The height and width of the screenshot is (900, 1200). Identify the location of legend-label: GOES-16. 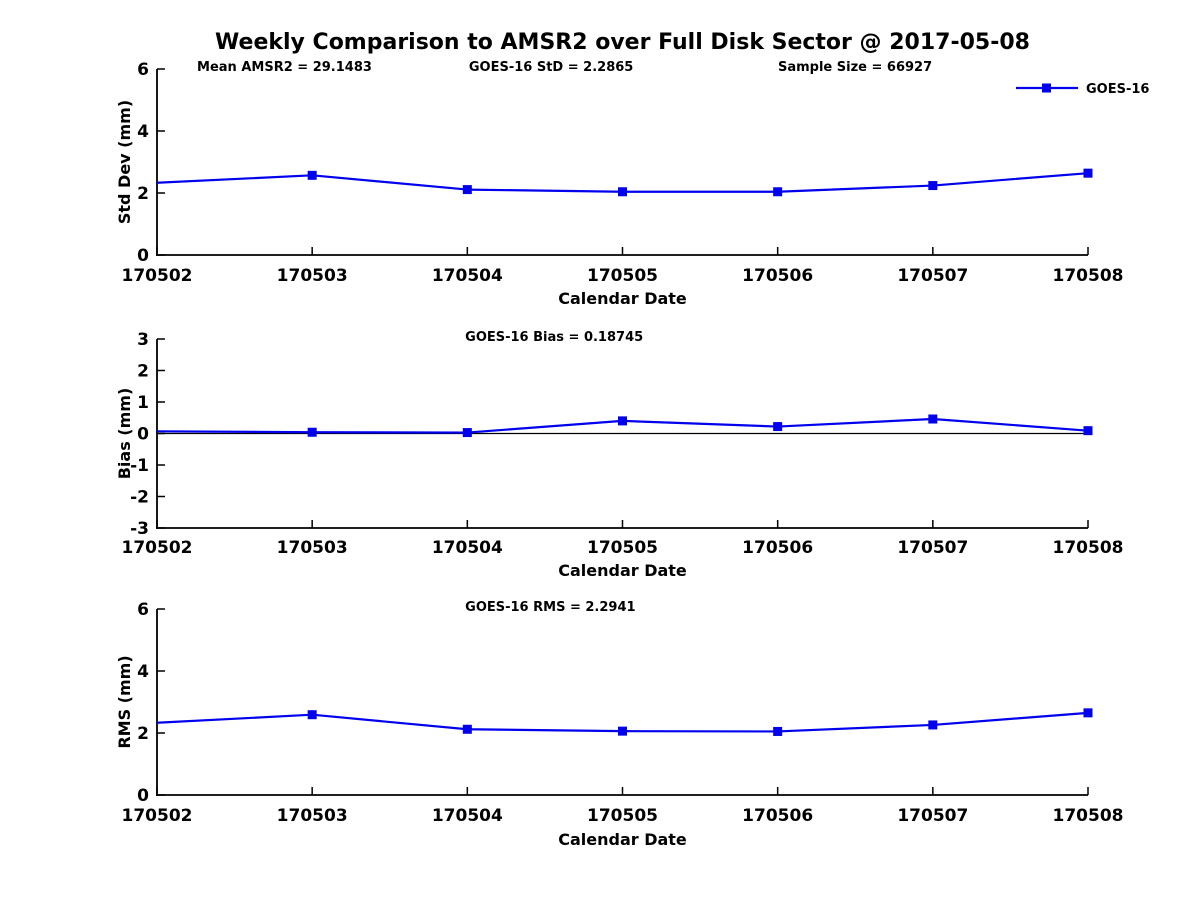
(1117, 89).